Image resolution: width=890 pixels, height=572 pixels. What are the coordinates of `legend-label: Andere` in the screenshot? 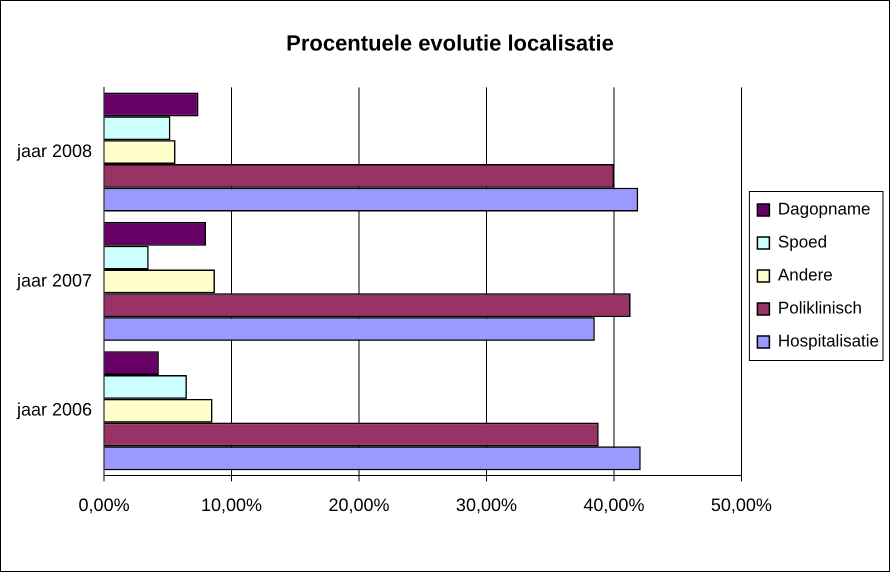 It's located at (805, 275).